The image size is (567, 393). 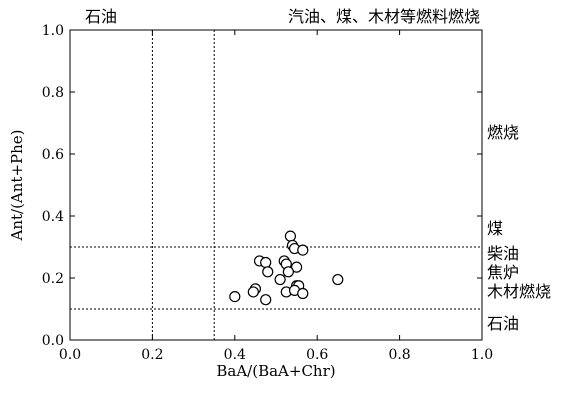 What do you see at coordinates (503, 132) in the screenshot?
I see `region-label-combustion: 燃烧` at bounding box center [503, 132].